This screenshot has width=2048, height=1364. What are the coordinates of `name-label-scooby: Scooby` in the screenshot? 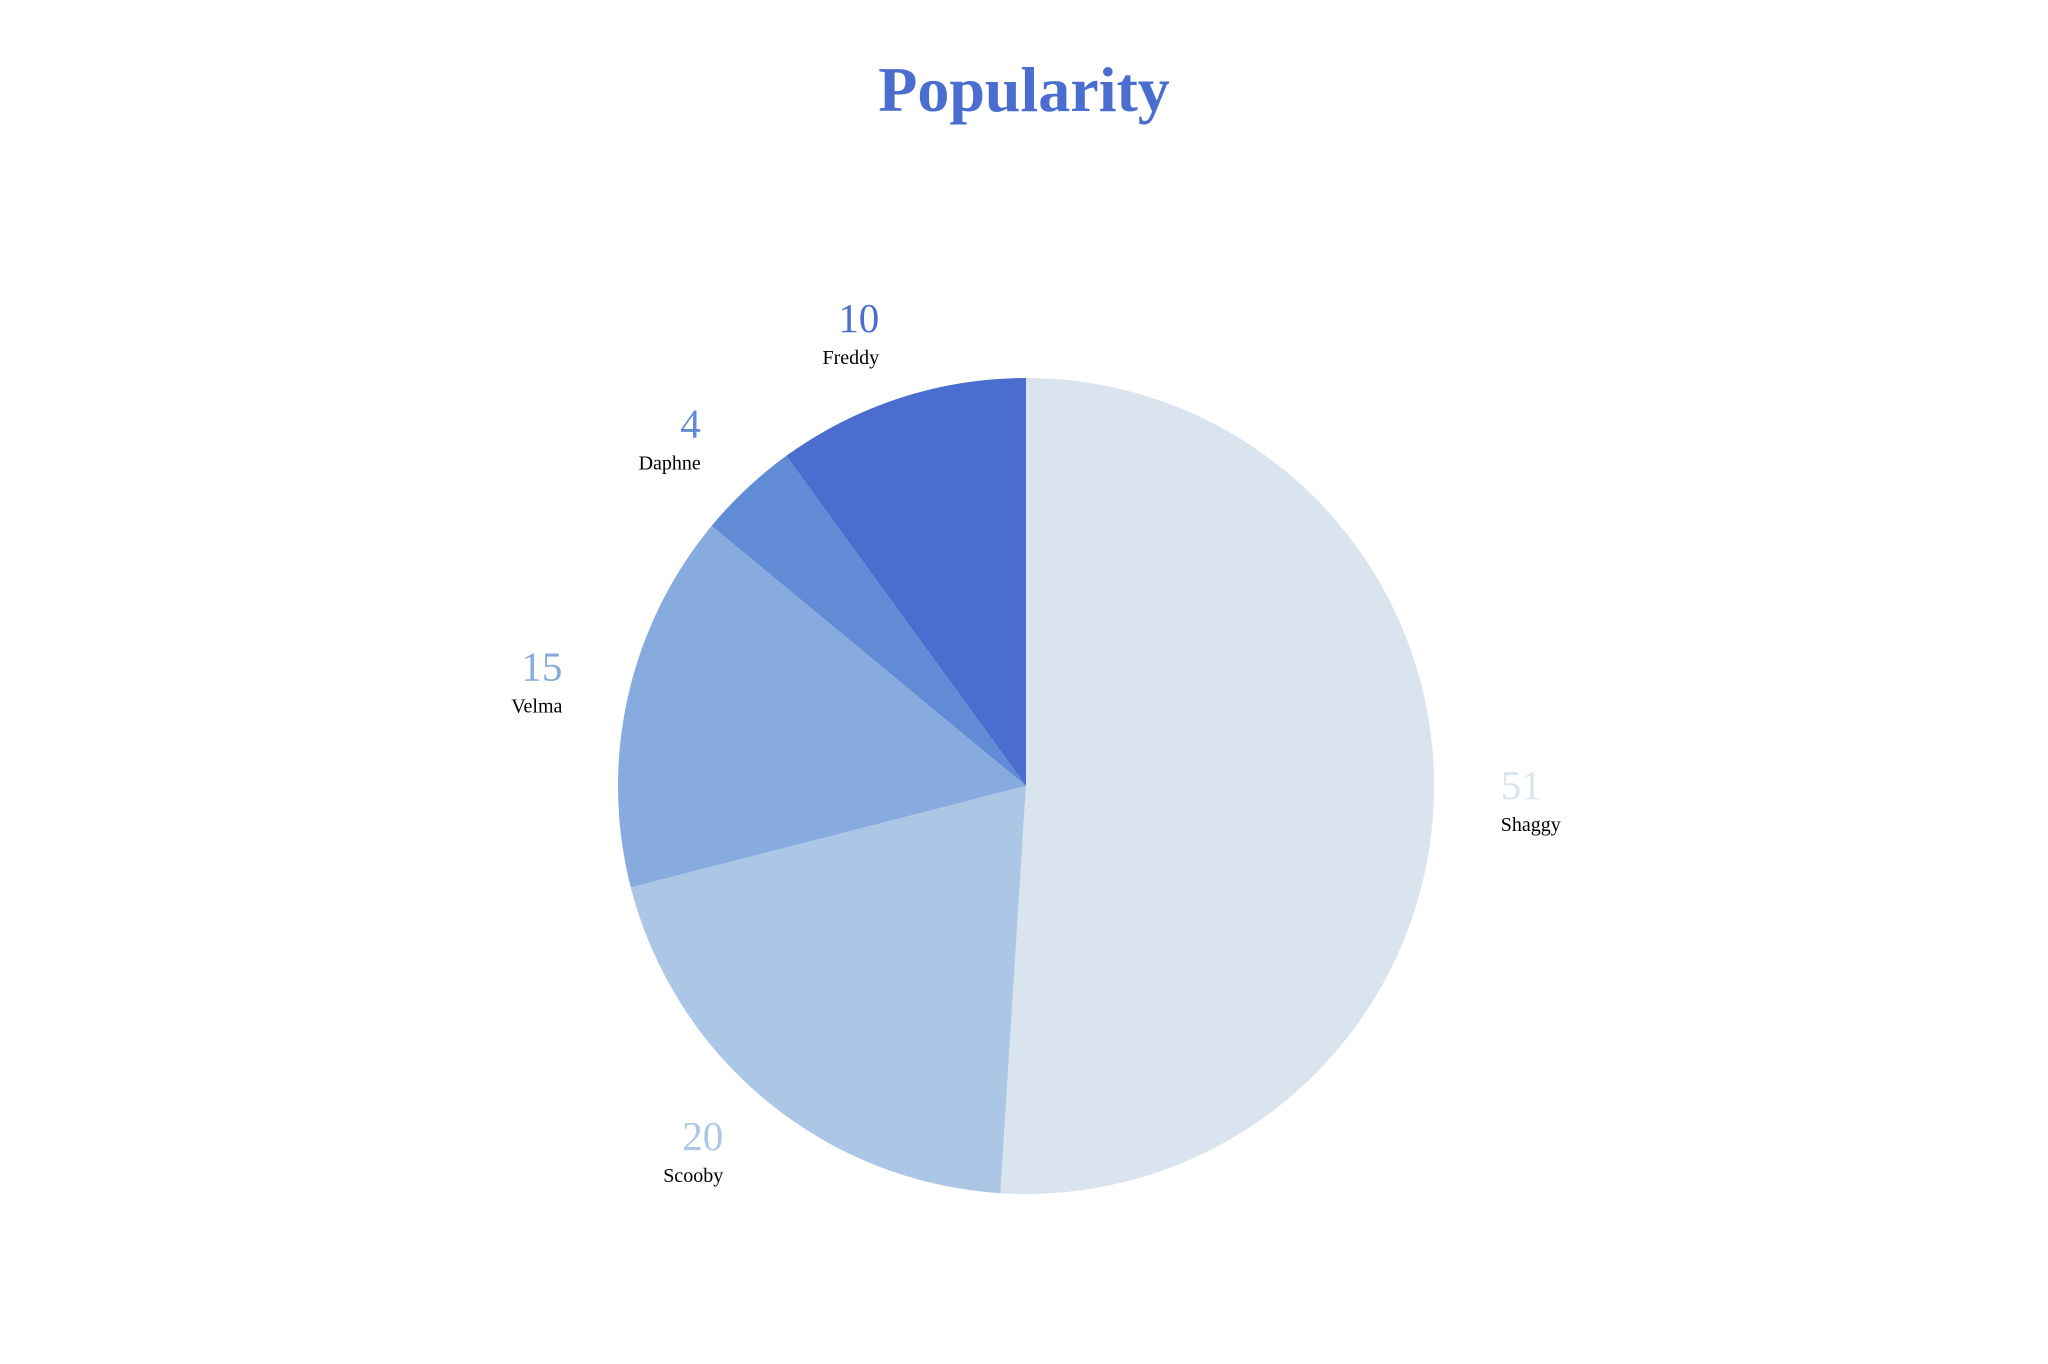 It's located at (693, 1176).